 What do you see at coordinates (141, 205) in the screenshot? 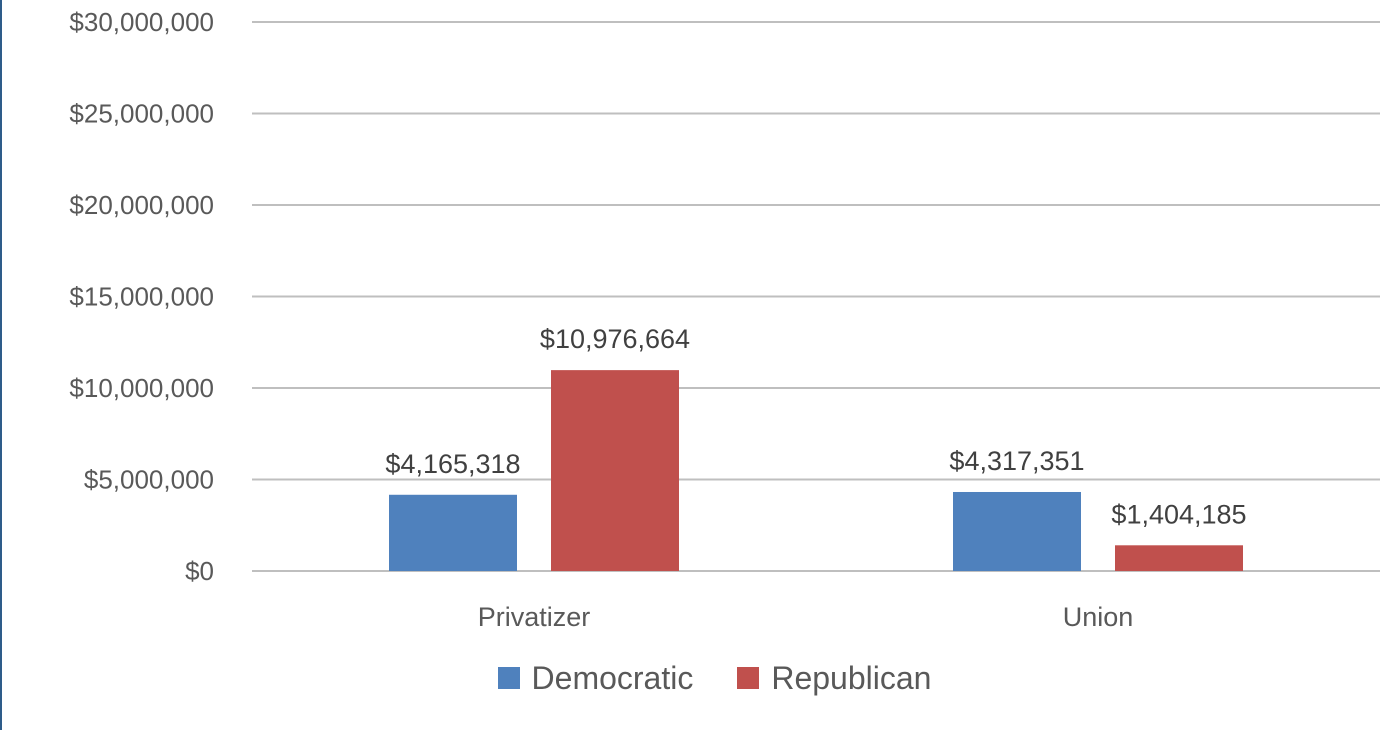
I see `y-tick-label: $20,000,000` at bounding box center [141, 205].